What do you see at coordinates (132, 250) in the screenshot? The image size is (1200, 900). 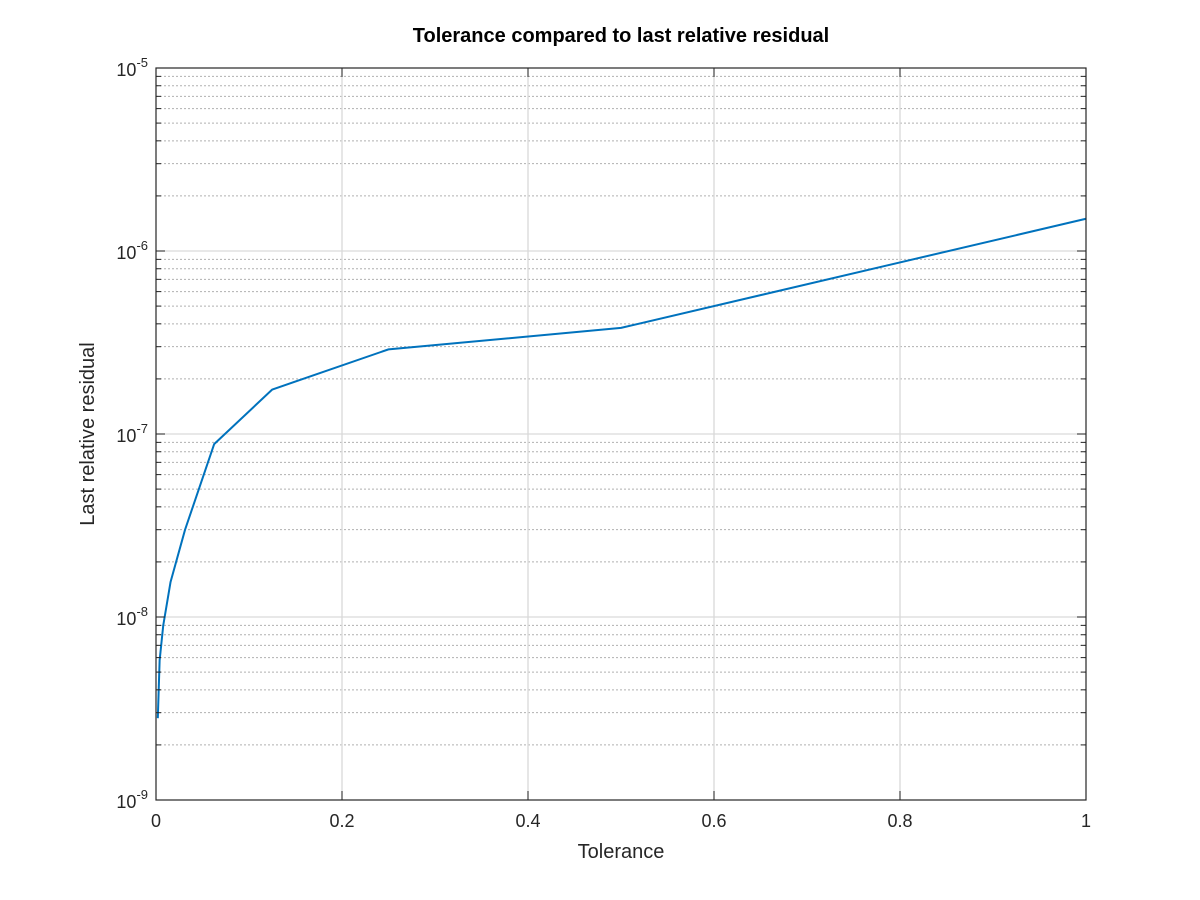 I see `y-tick-label: 10⁻⁶` at bounding box center [132, 250].